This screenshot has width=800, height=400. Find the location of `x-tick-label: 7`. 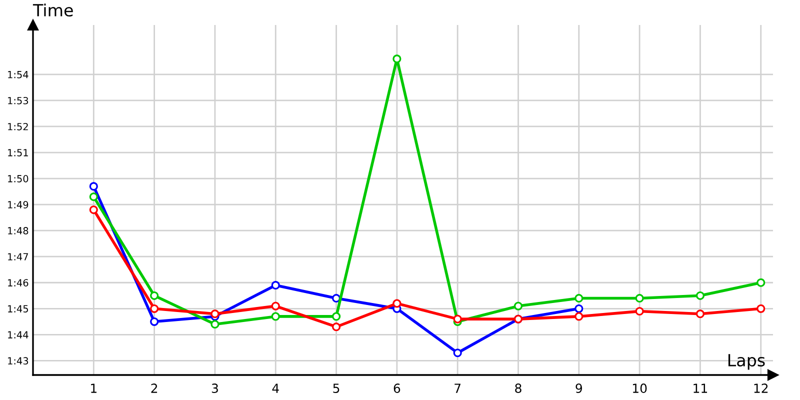

x-tick-label: 7 is located at coordinates (457, 388).